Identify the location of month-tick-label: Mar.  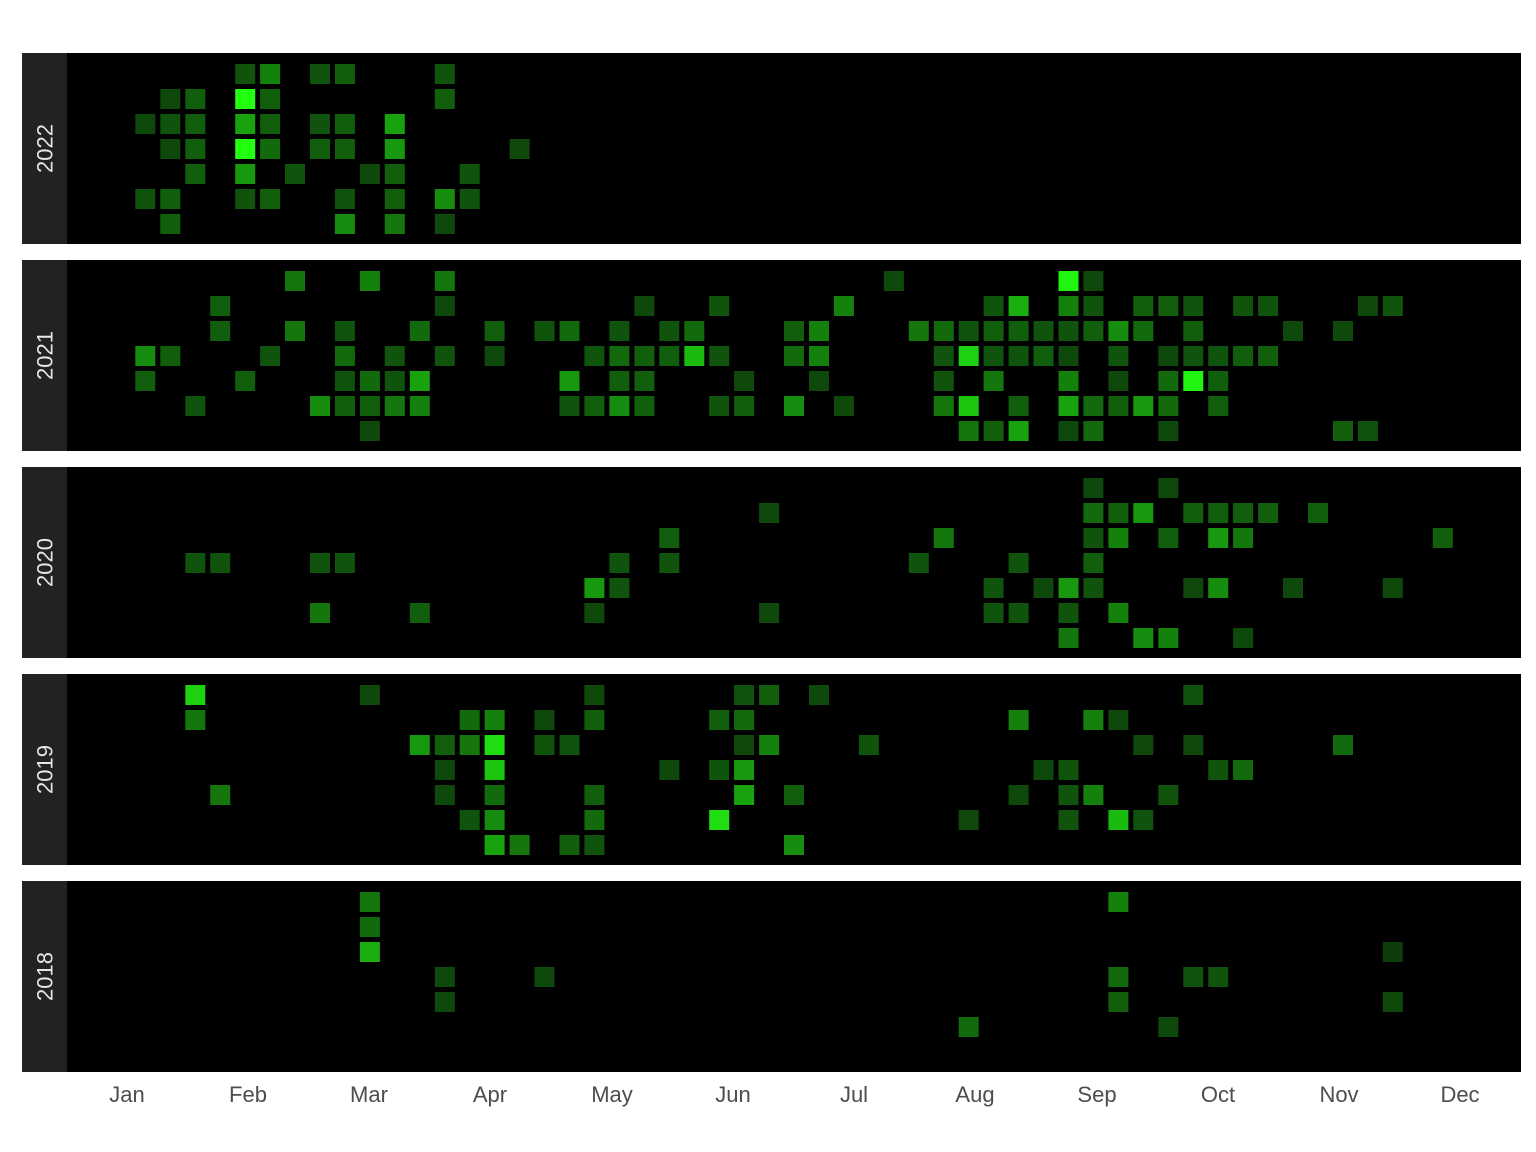
(369, 1094).